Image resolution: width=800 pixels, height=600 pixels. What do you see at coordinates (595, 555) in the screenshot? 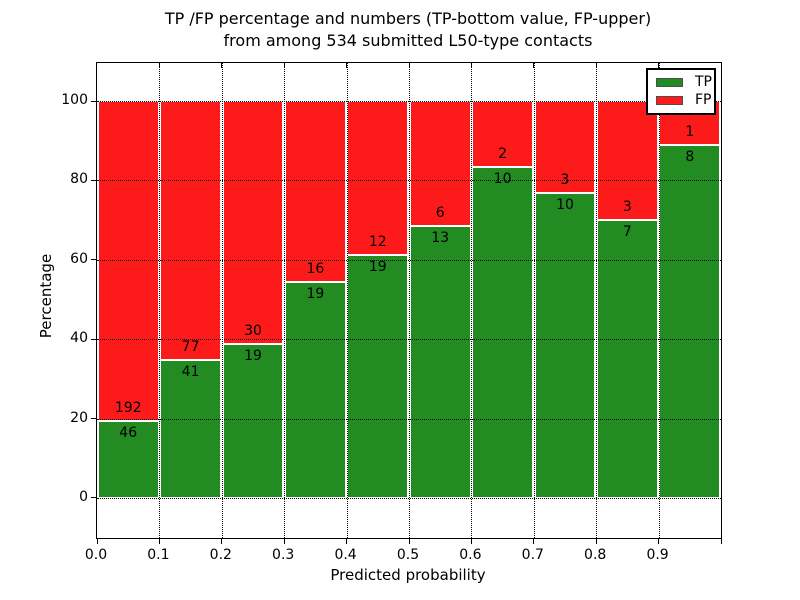
I see `x-tick-label: 0.8` at bounding box center [595, 555].